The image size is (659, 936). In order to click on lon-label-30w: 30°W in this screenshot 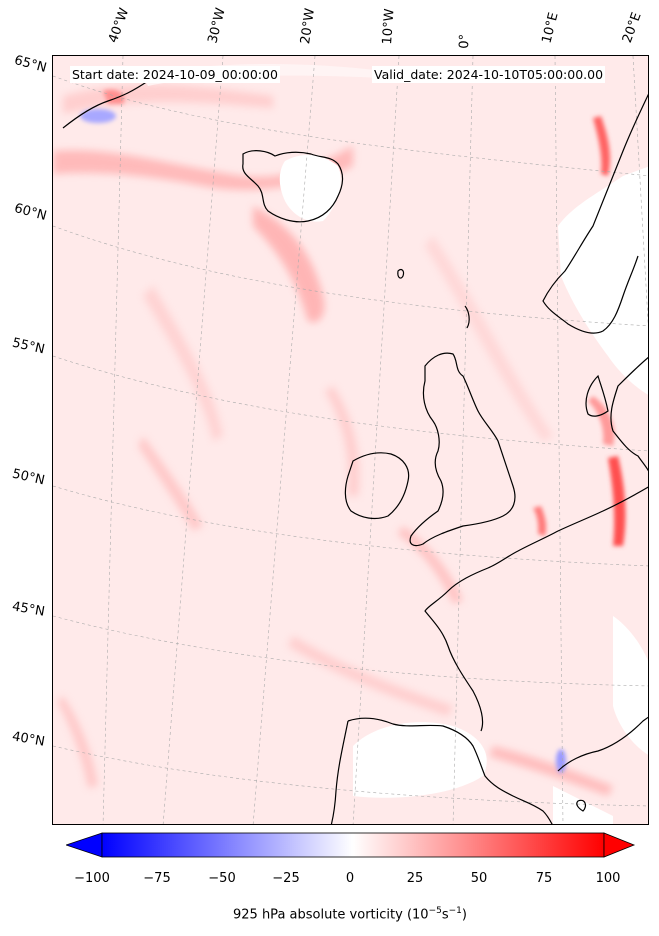, I will do `click(217, 26)`.